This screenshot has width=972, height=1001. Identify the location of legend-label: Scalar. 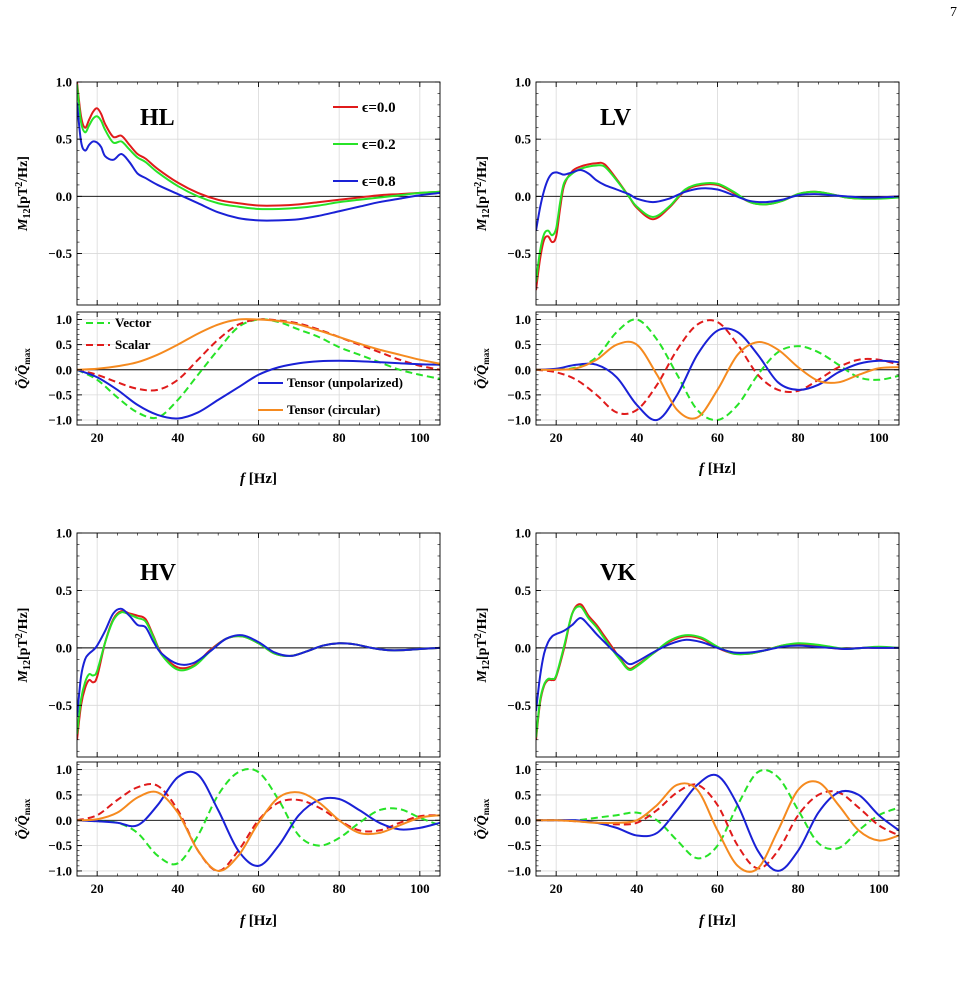
(133, 344).